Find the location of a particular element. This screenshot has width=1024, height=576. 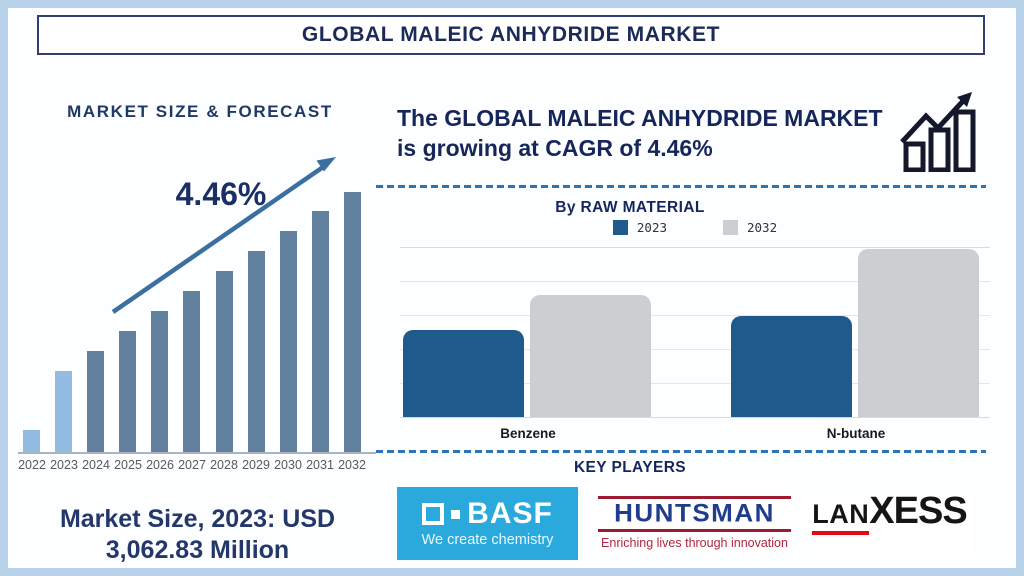

material-bar-N-butane-2032 is located at coordinates (918, 333).